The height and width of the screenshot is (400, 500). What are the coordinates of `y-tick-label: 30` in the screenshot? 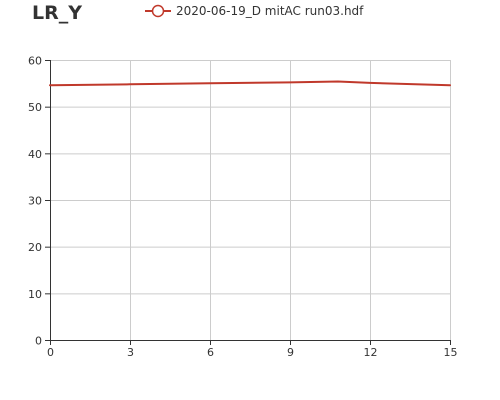 It's located at (35, 201).